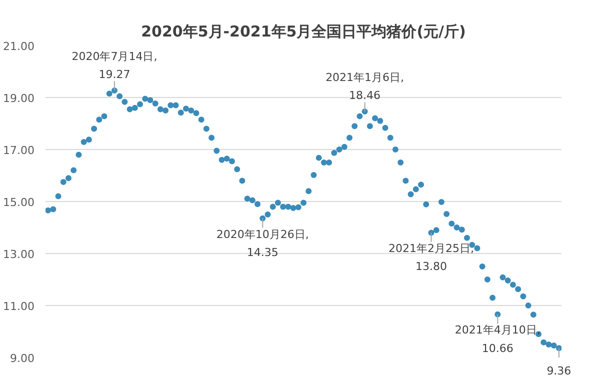 This screenshot has height=379, width=591. What do you see at coordinates (303, 31) in the screenshot?
I see `chart-title: 2020年5月-2021年5月全国日平均猪价(元/斤)` at bounding box center [303, 31].